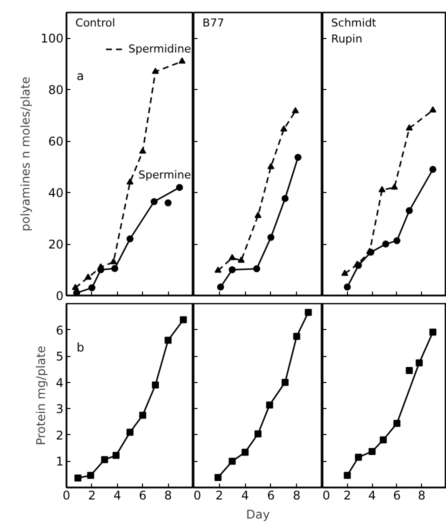 This screenshot has width=446, height=531. What do you see at coordinates (25, 154) in the screenshot?
I see `y-axis-title: polyamines n moles/plate` at bounding box center [25, 154].